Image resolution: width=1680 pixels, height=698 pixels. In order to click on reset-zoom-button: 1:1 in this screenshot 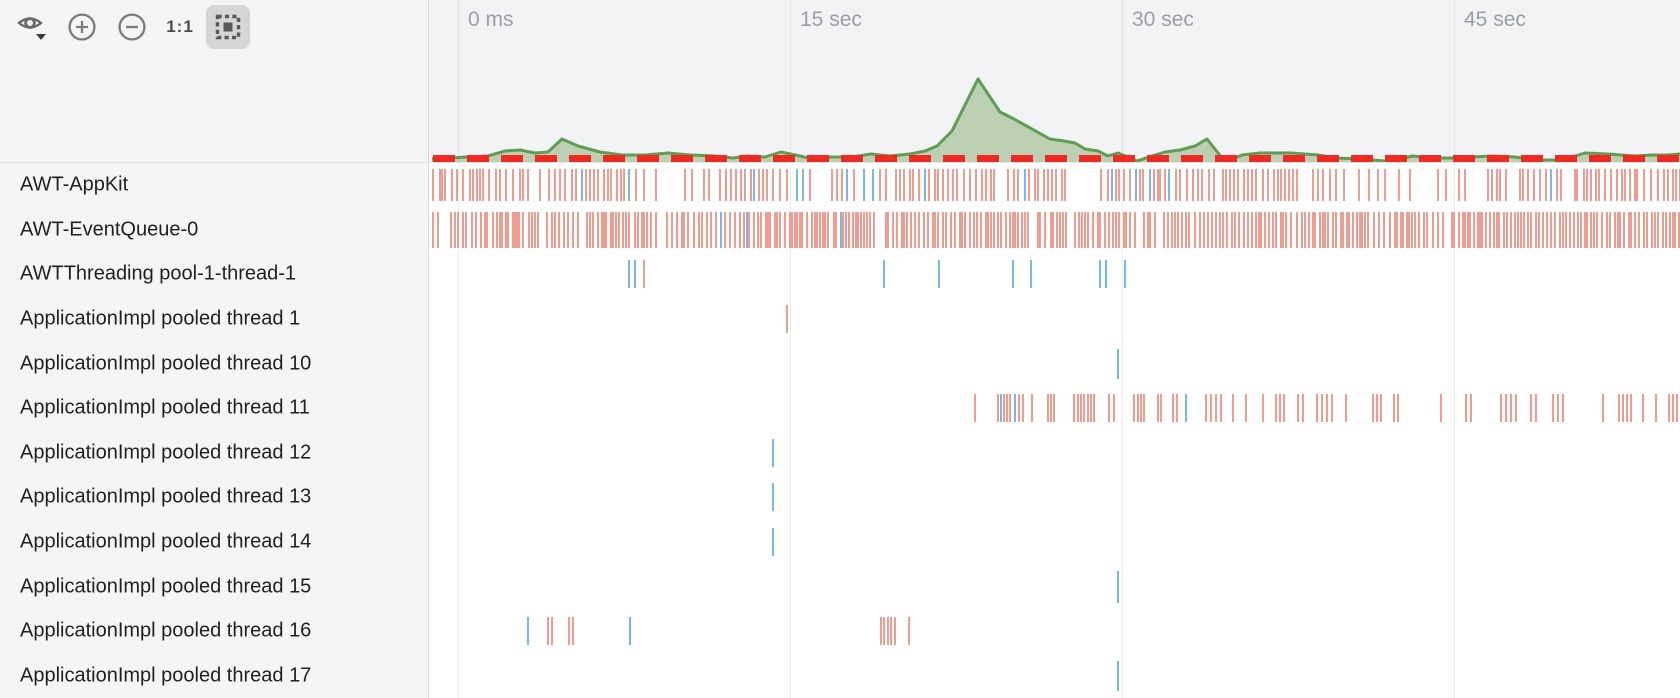, I will do `click(180, 27)`.